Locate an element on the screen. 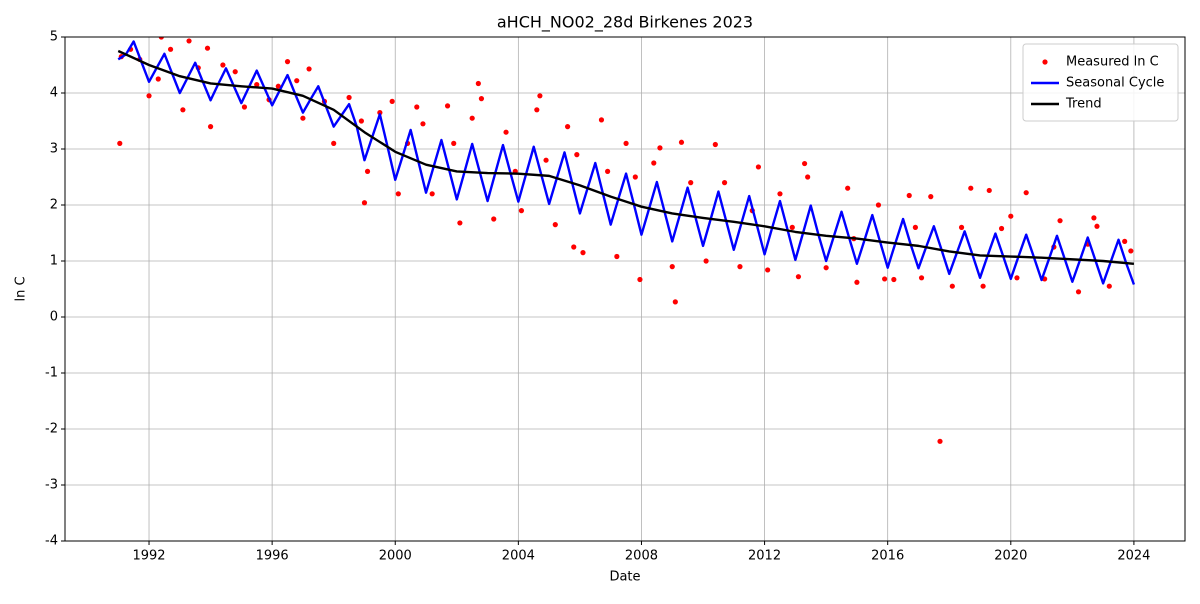  y-tick-label: -2 is located at coordinates (51, 429).